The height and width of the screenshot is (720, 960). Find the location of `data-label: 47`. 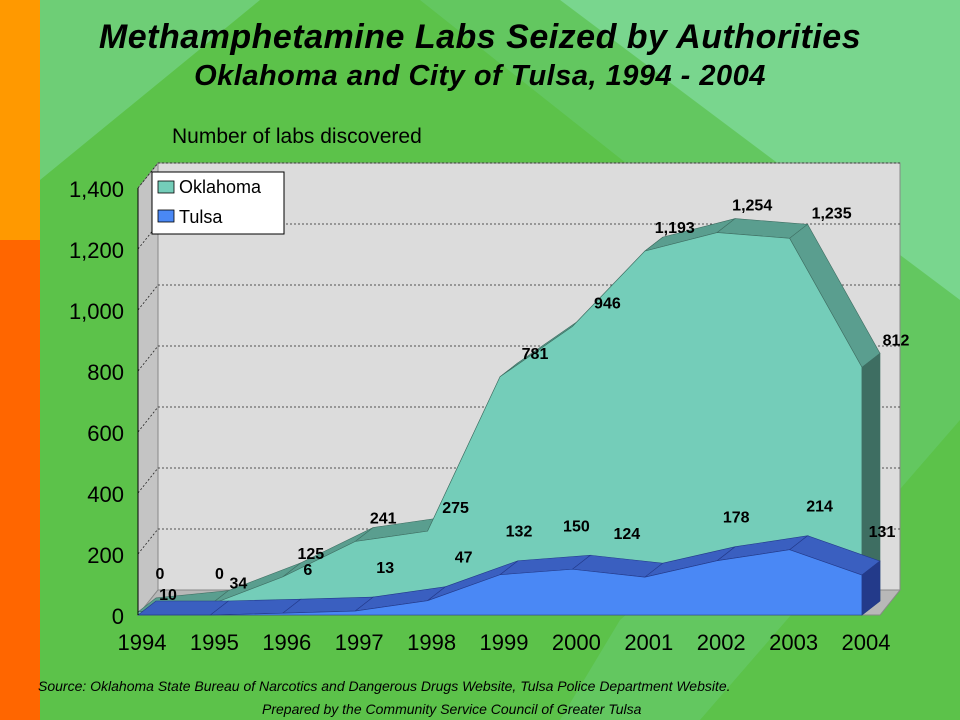

data-label: 47 is located at coordinates (464, 558).